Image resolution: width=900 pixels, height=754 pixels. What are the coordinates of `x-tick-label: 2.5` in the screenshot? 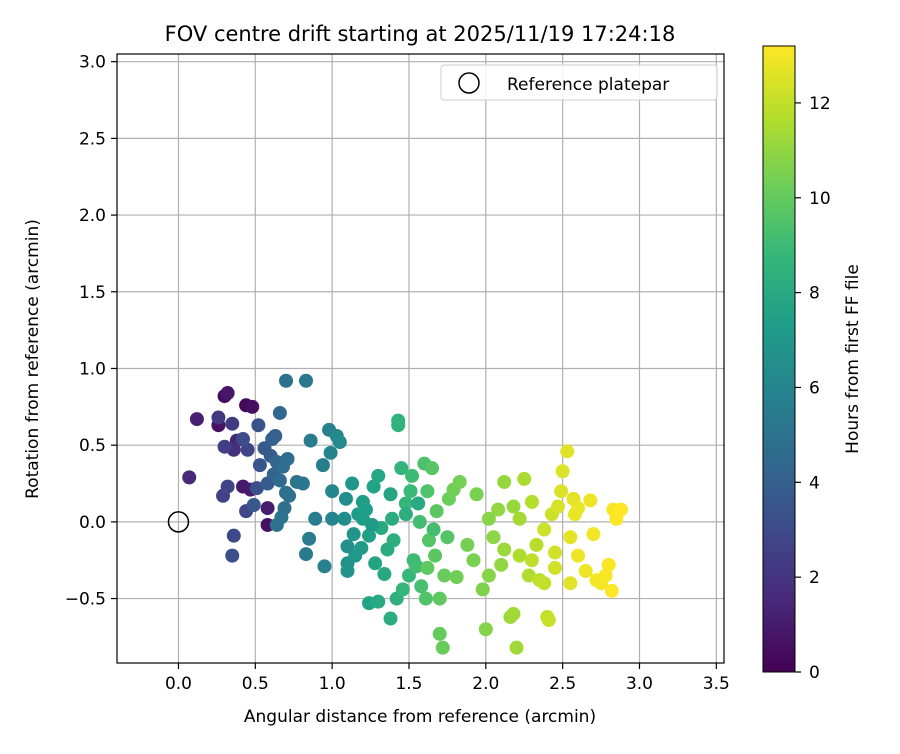 It's located at (562, 684).